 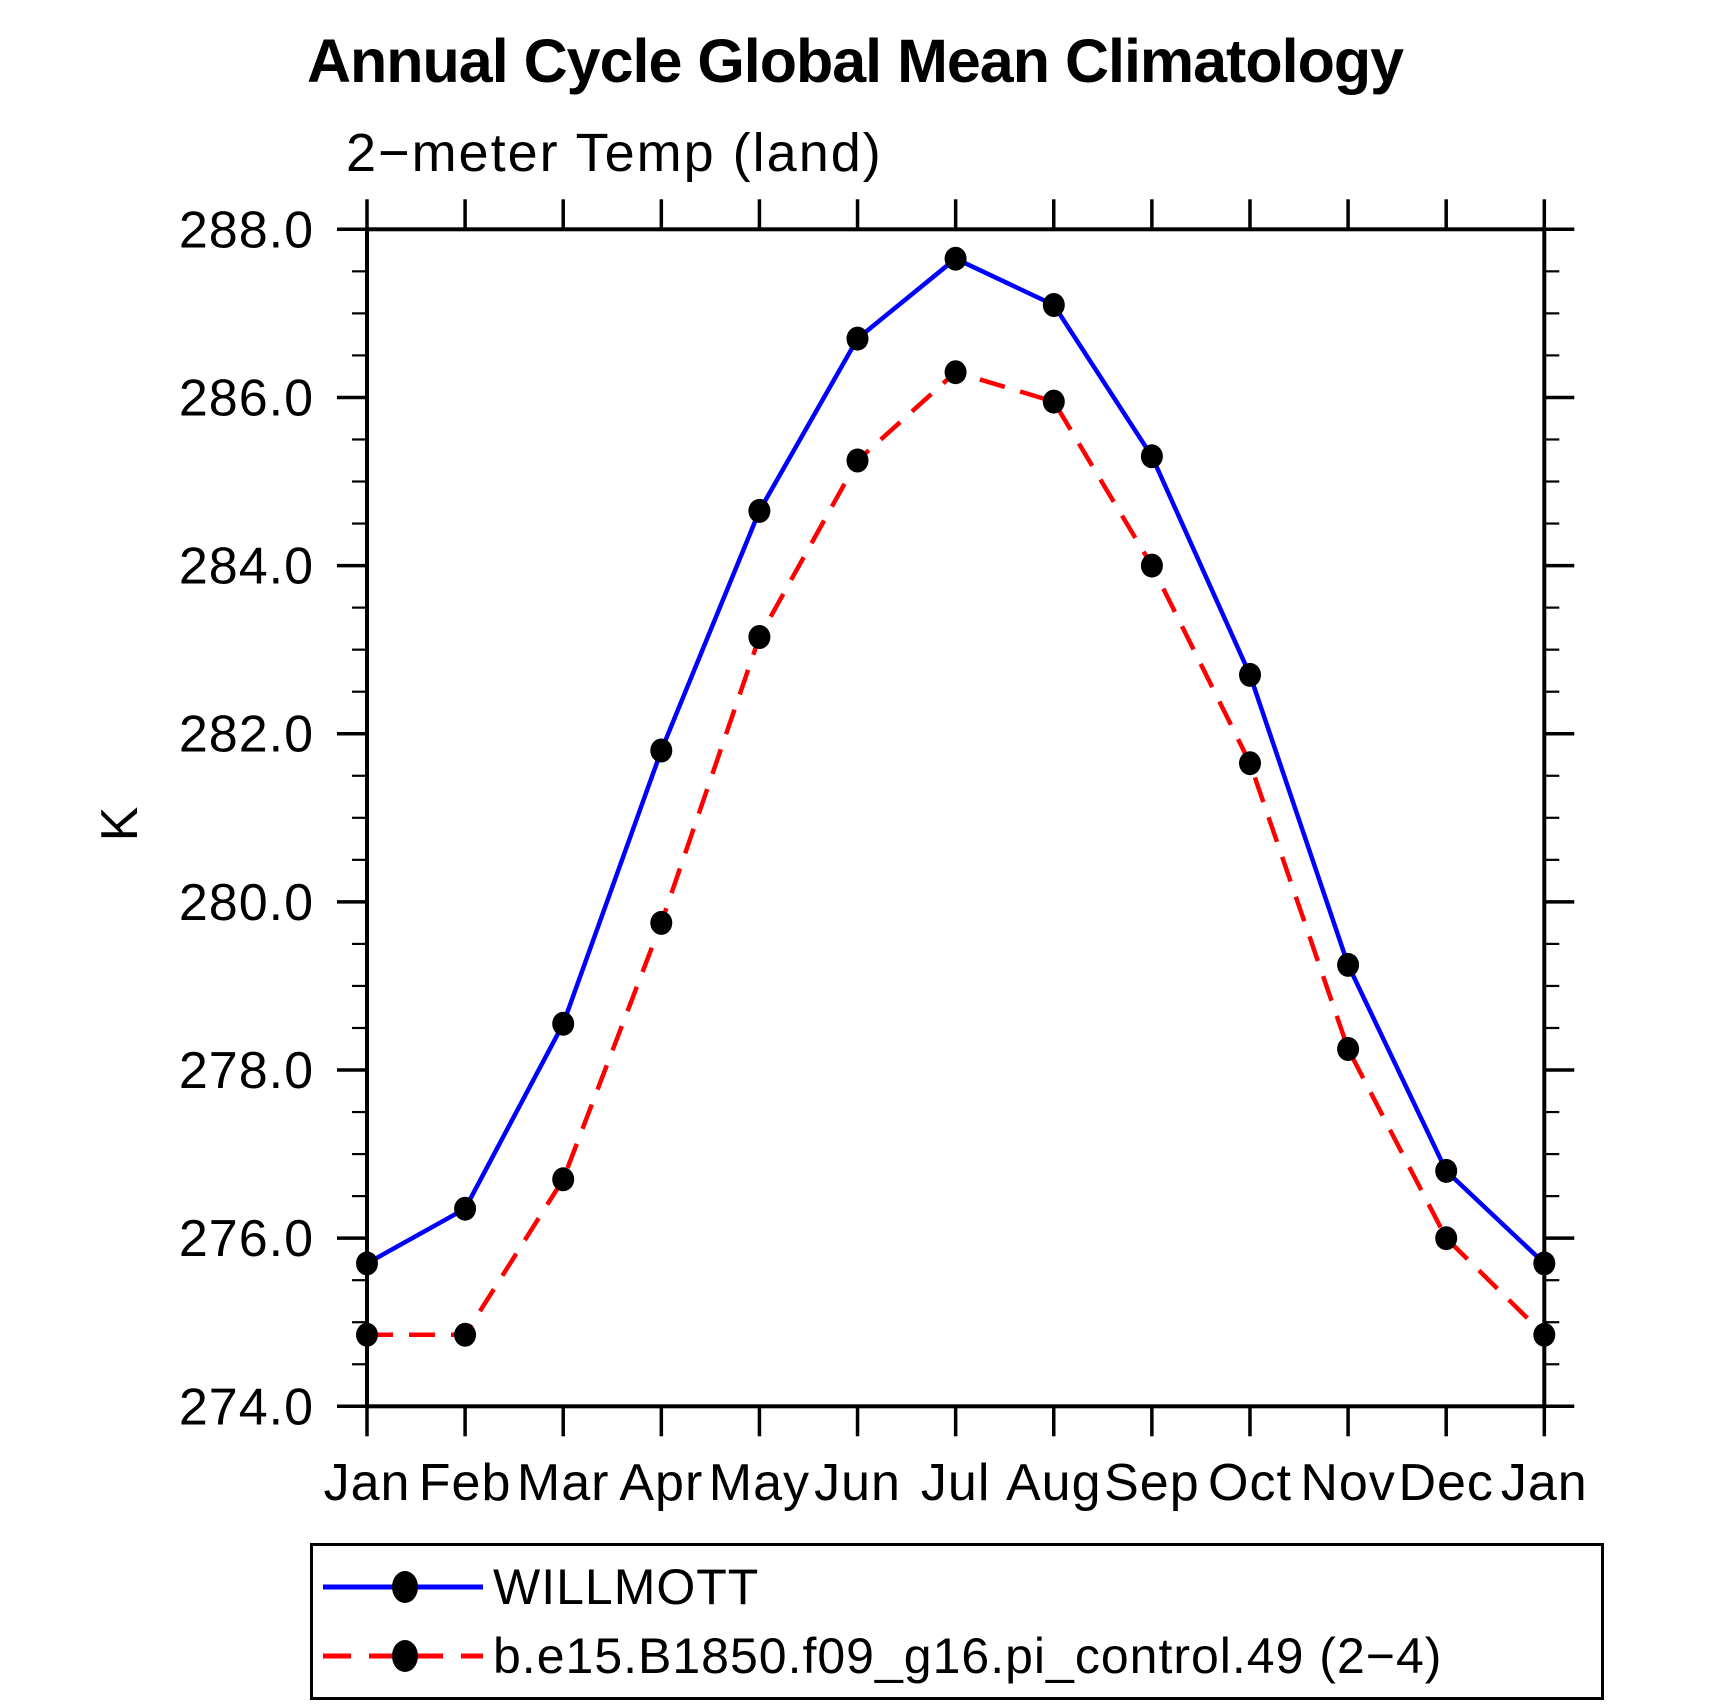 What do you see at coordinates (246, 1407) in the screenshot?
I see `y-tick-label: 274.0` at bounding box center [246, 1407].